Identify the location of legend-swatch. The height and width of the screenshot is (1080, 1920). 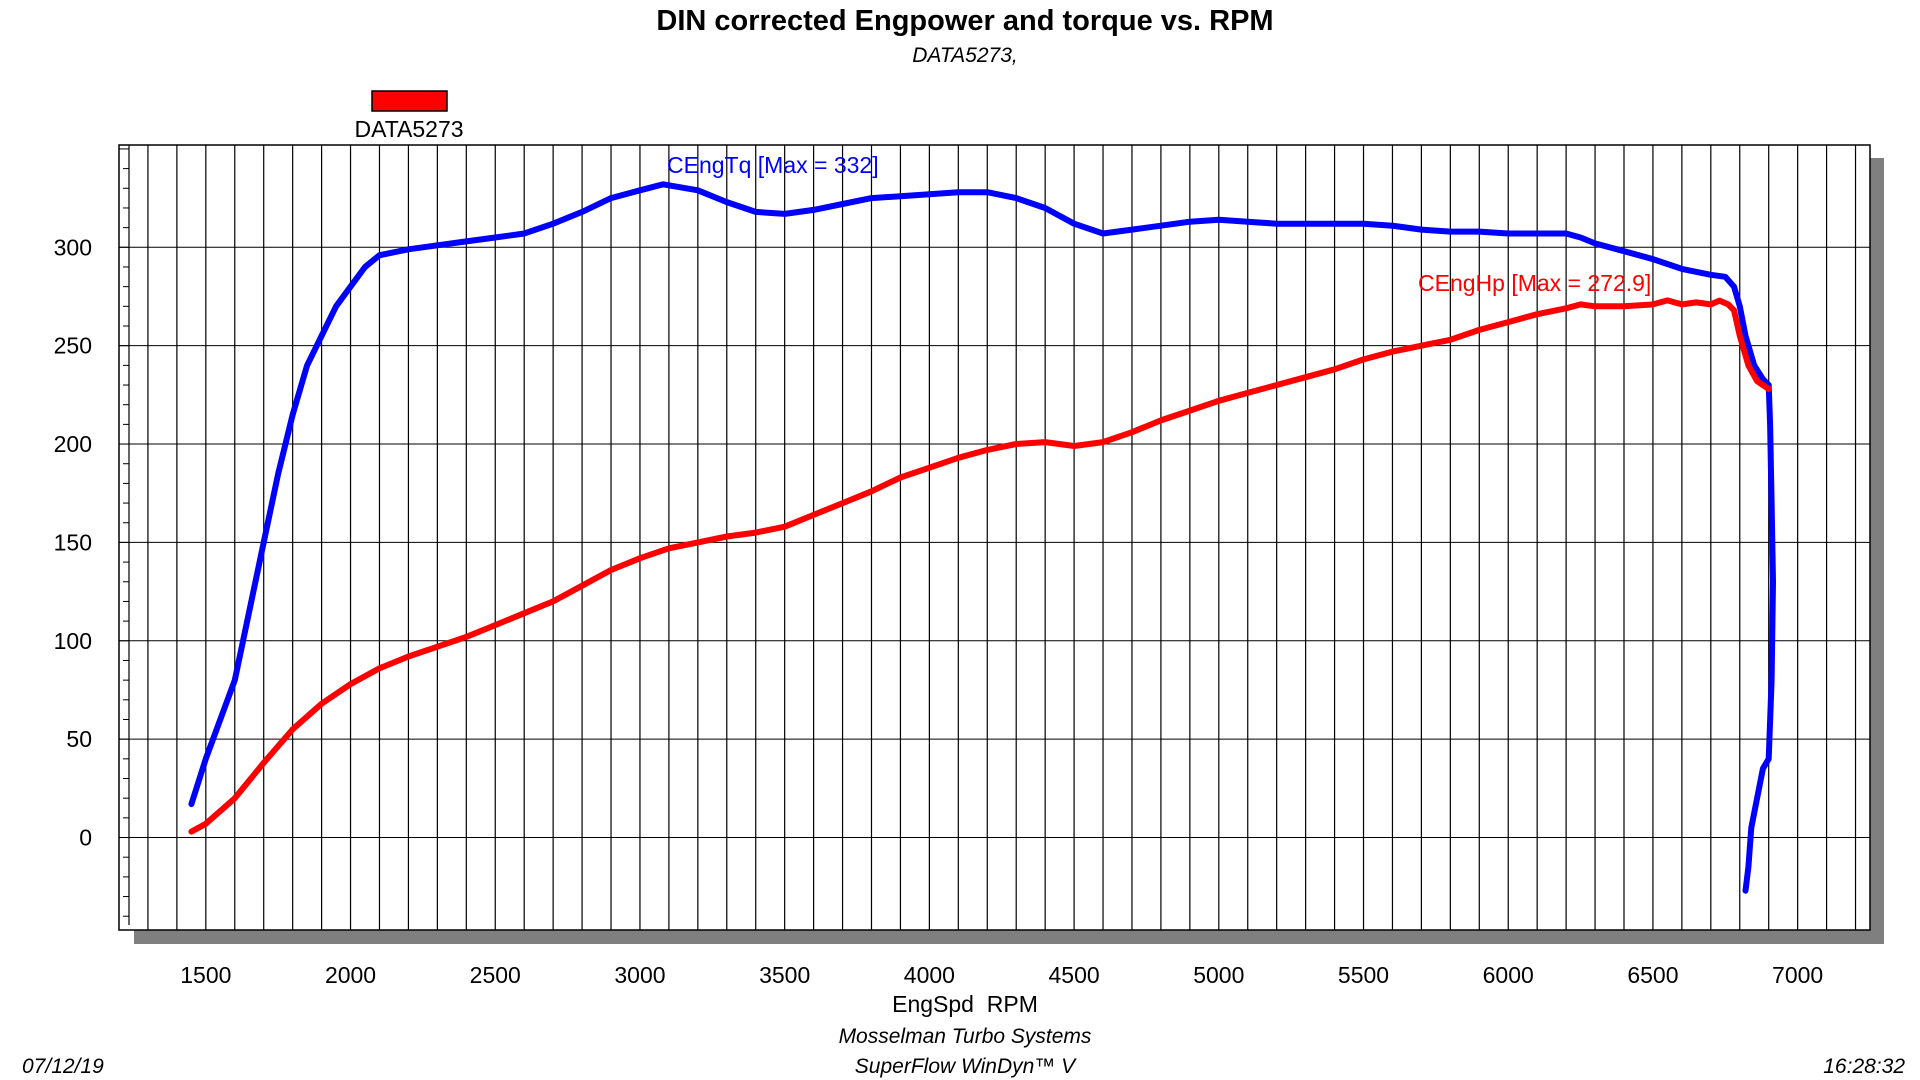
(409, 101).